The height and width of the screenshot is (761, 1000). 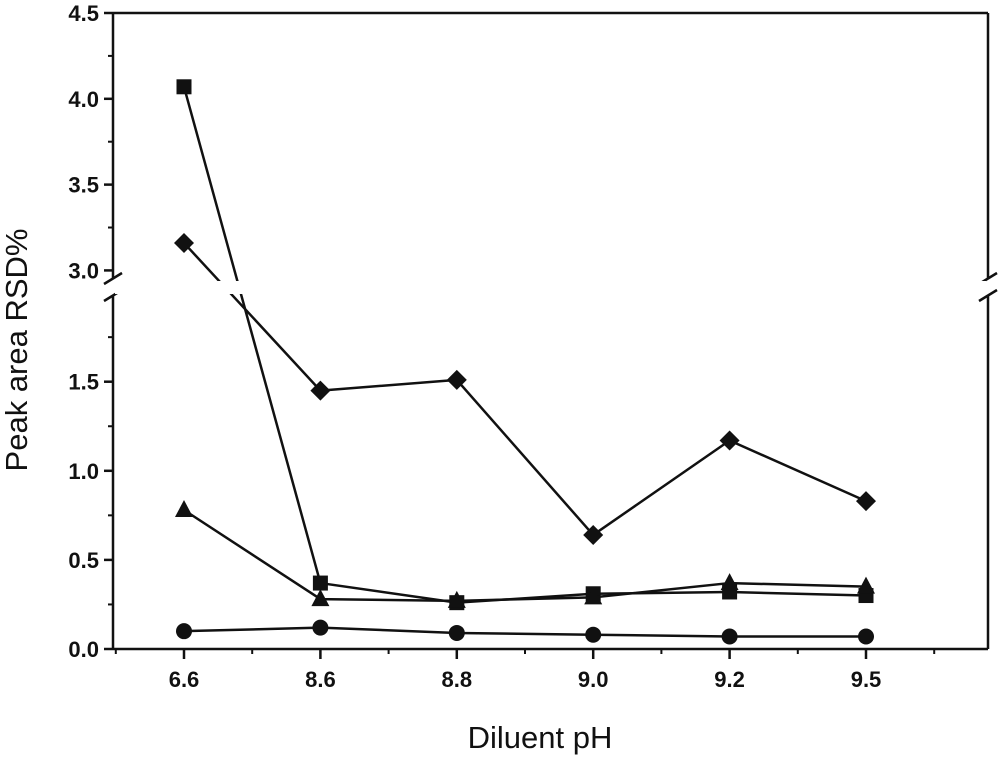 What do you see at coordinates (184, 679) in the screenshot?
I see `x-tick-label: 6.6` at bounding box center [184, 679].